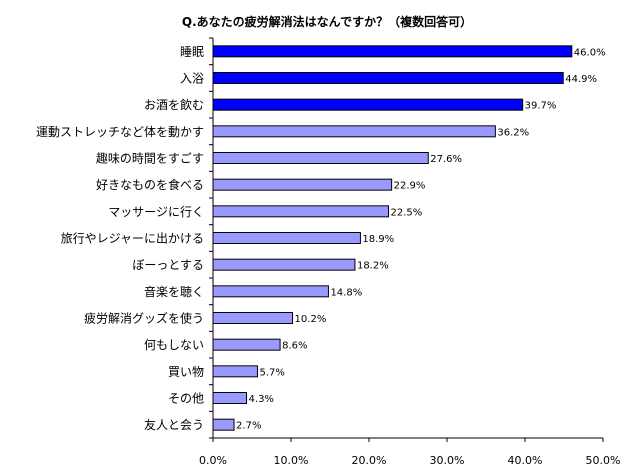 The width and height of the screenshot is (640, 472). Describe the element at coordinates (132, 239) in the screenshot. I see `category-label: 旅行やレジャーに出かける` at that location.